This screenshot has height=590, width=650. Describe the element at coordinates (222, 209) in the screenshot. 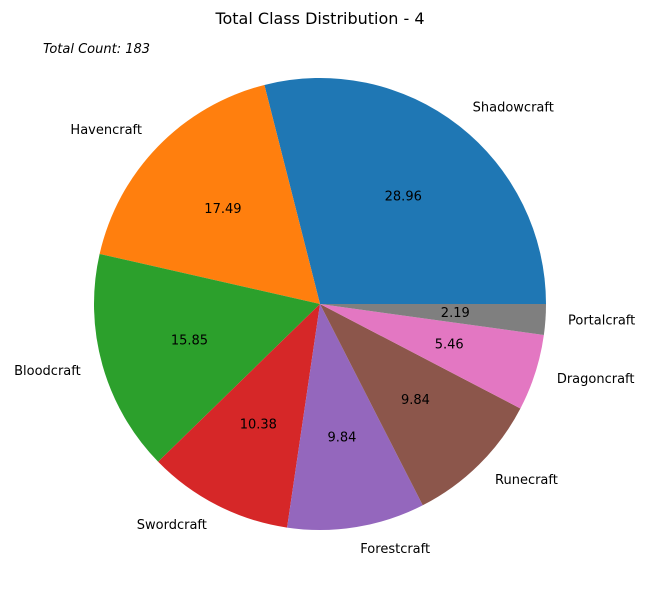

I see `percent-label-havencraft: 17.49` at that location.